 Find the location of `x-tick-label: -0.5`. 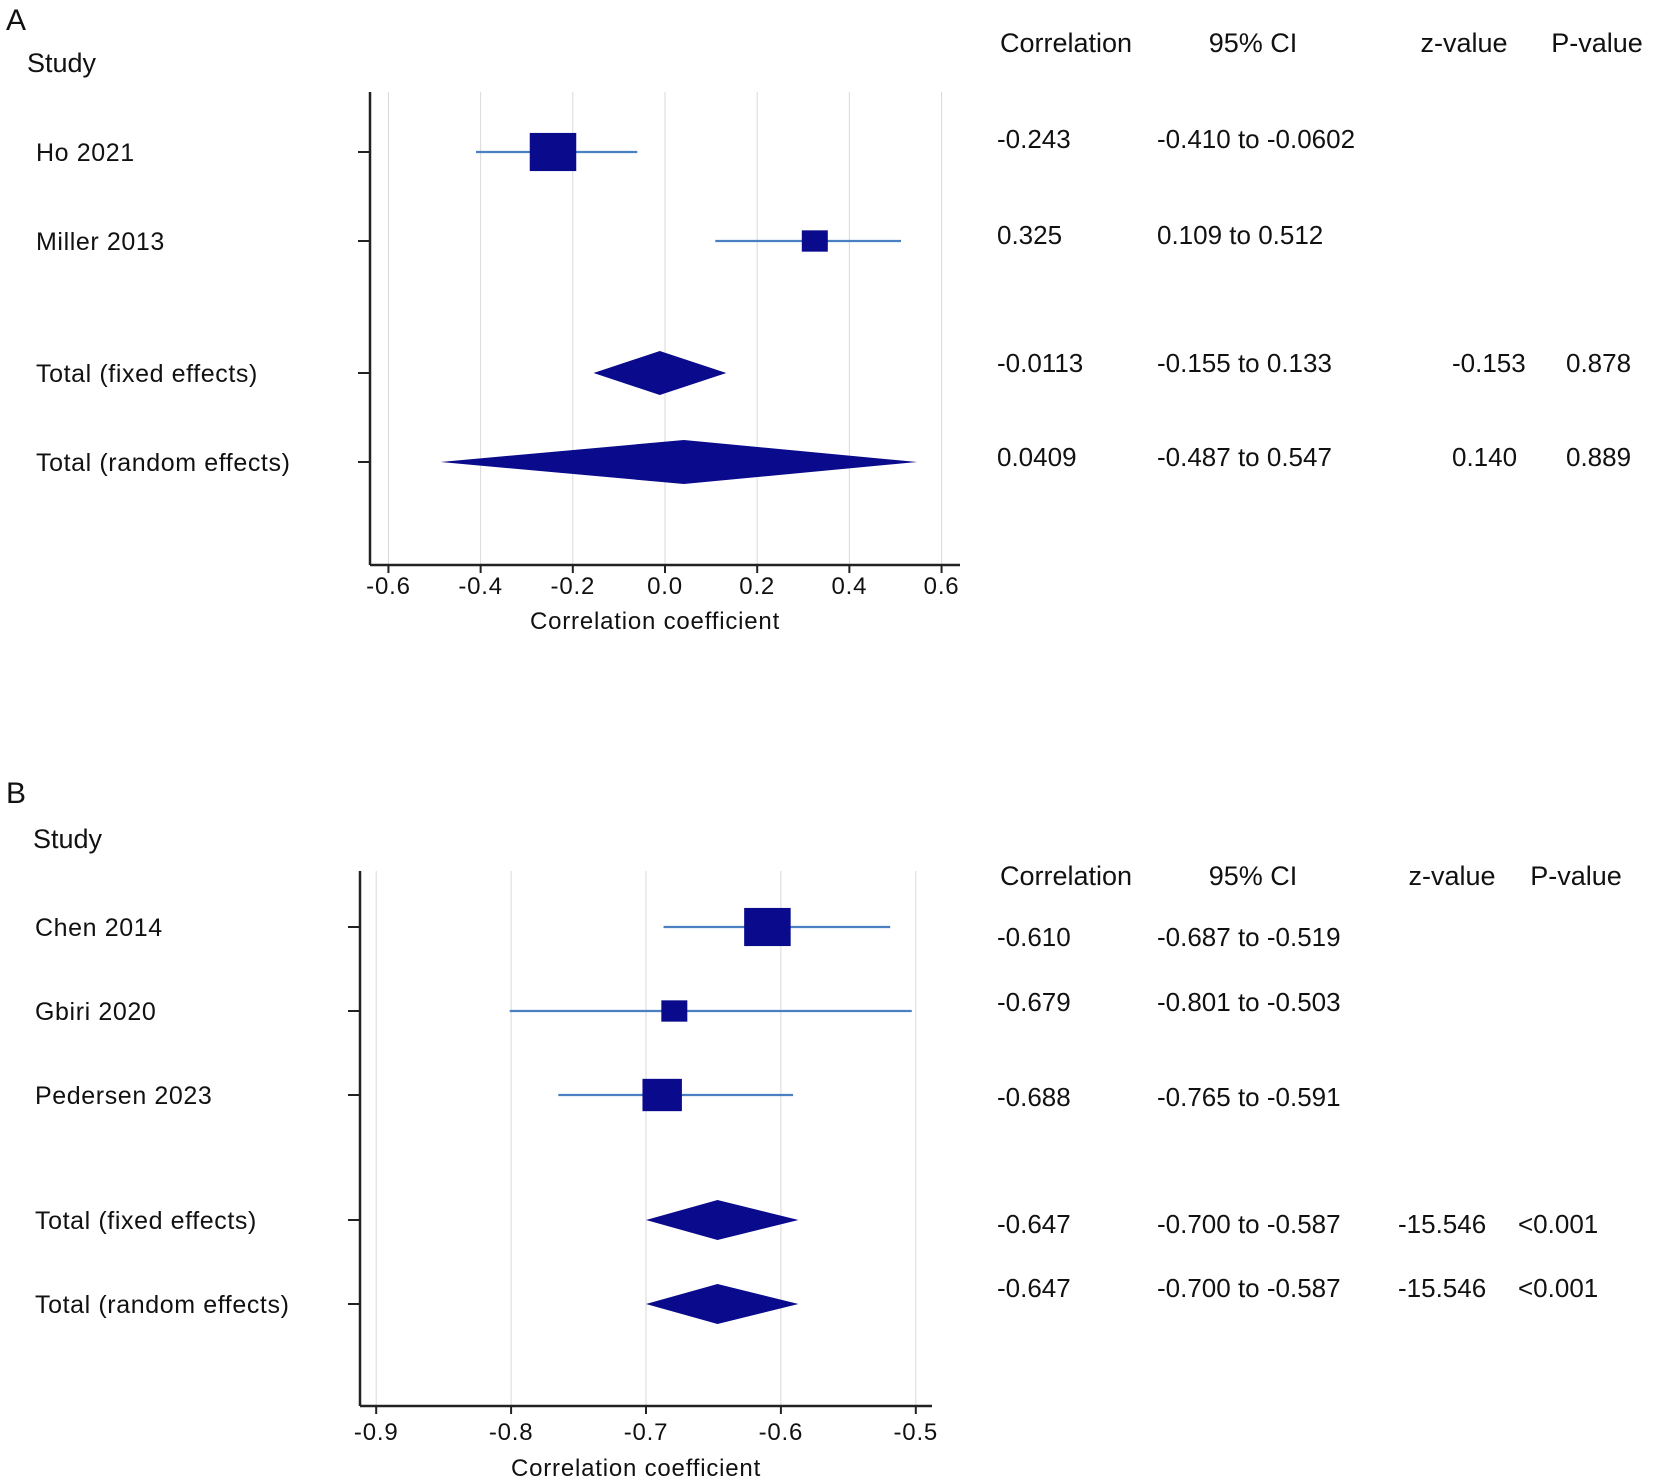

x-tick-label: -0.5 is located at coordinates (916, 1432).